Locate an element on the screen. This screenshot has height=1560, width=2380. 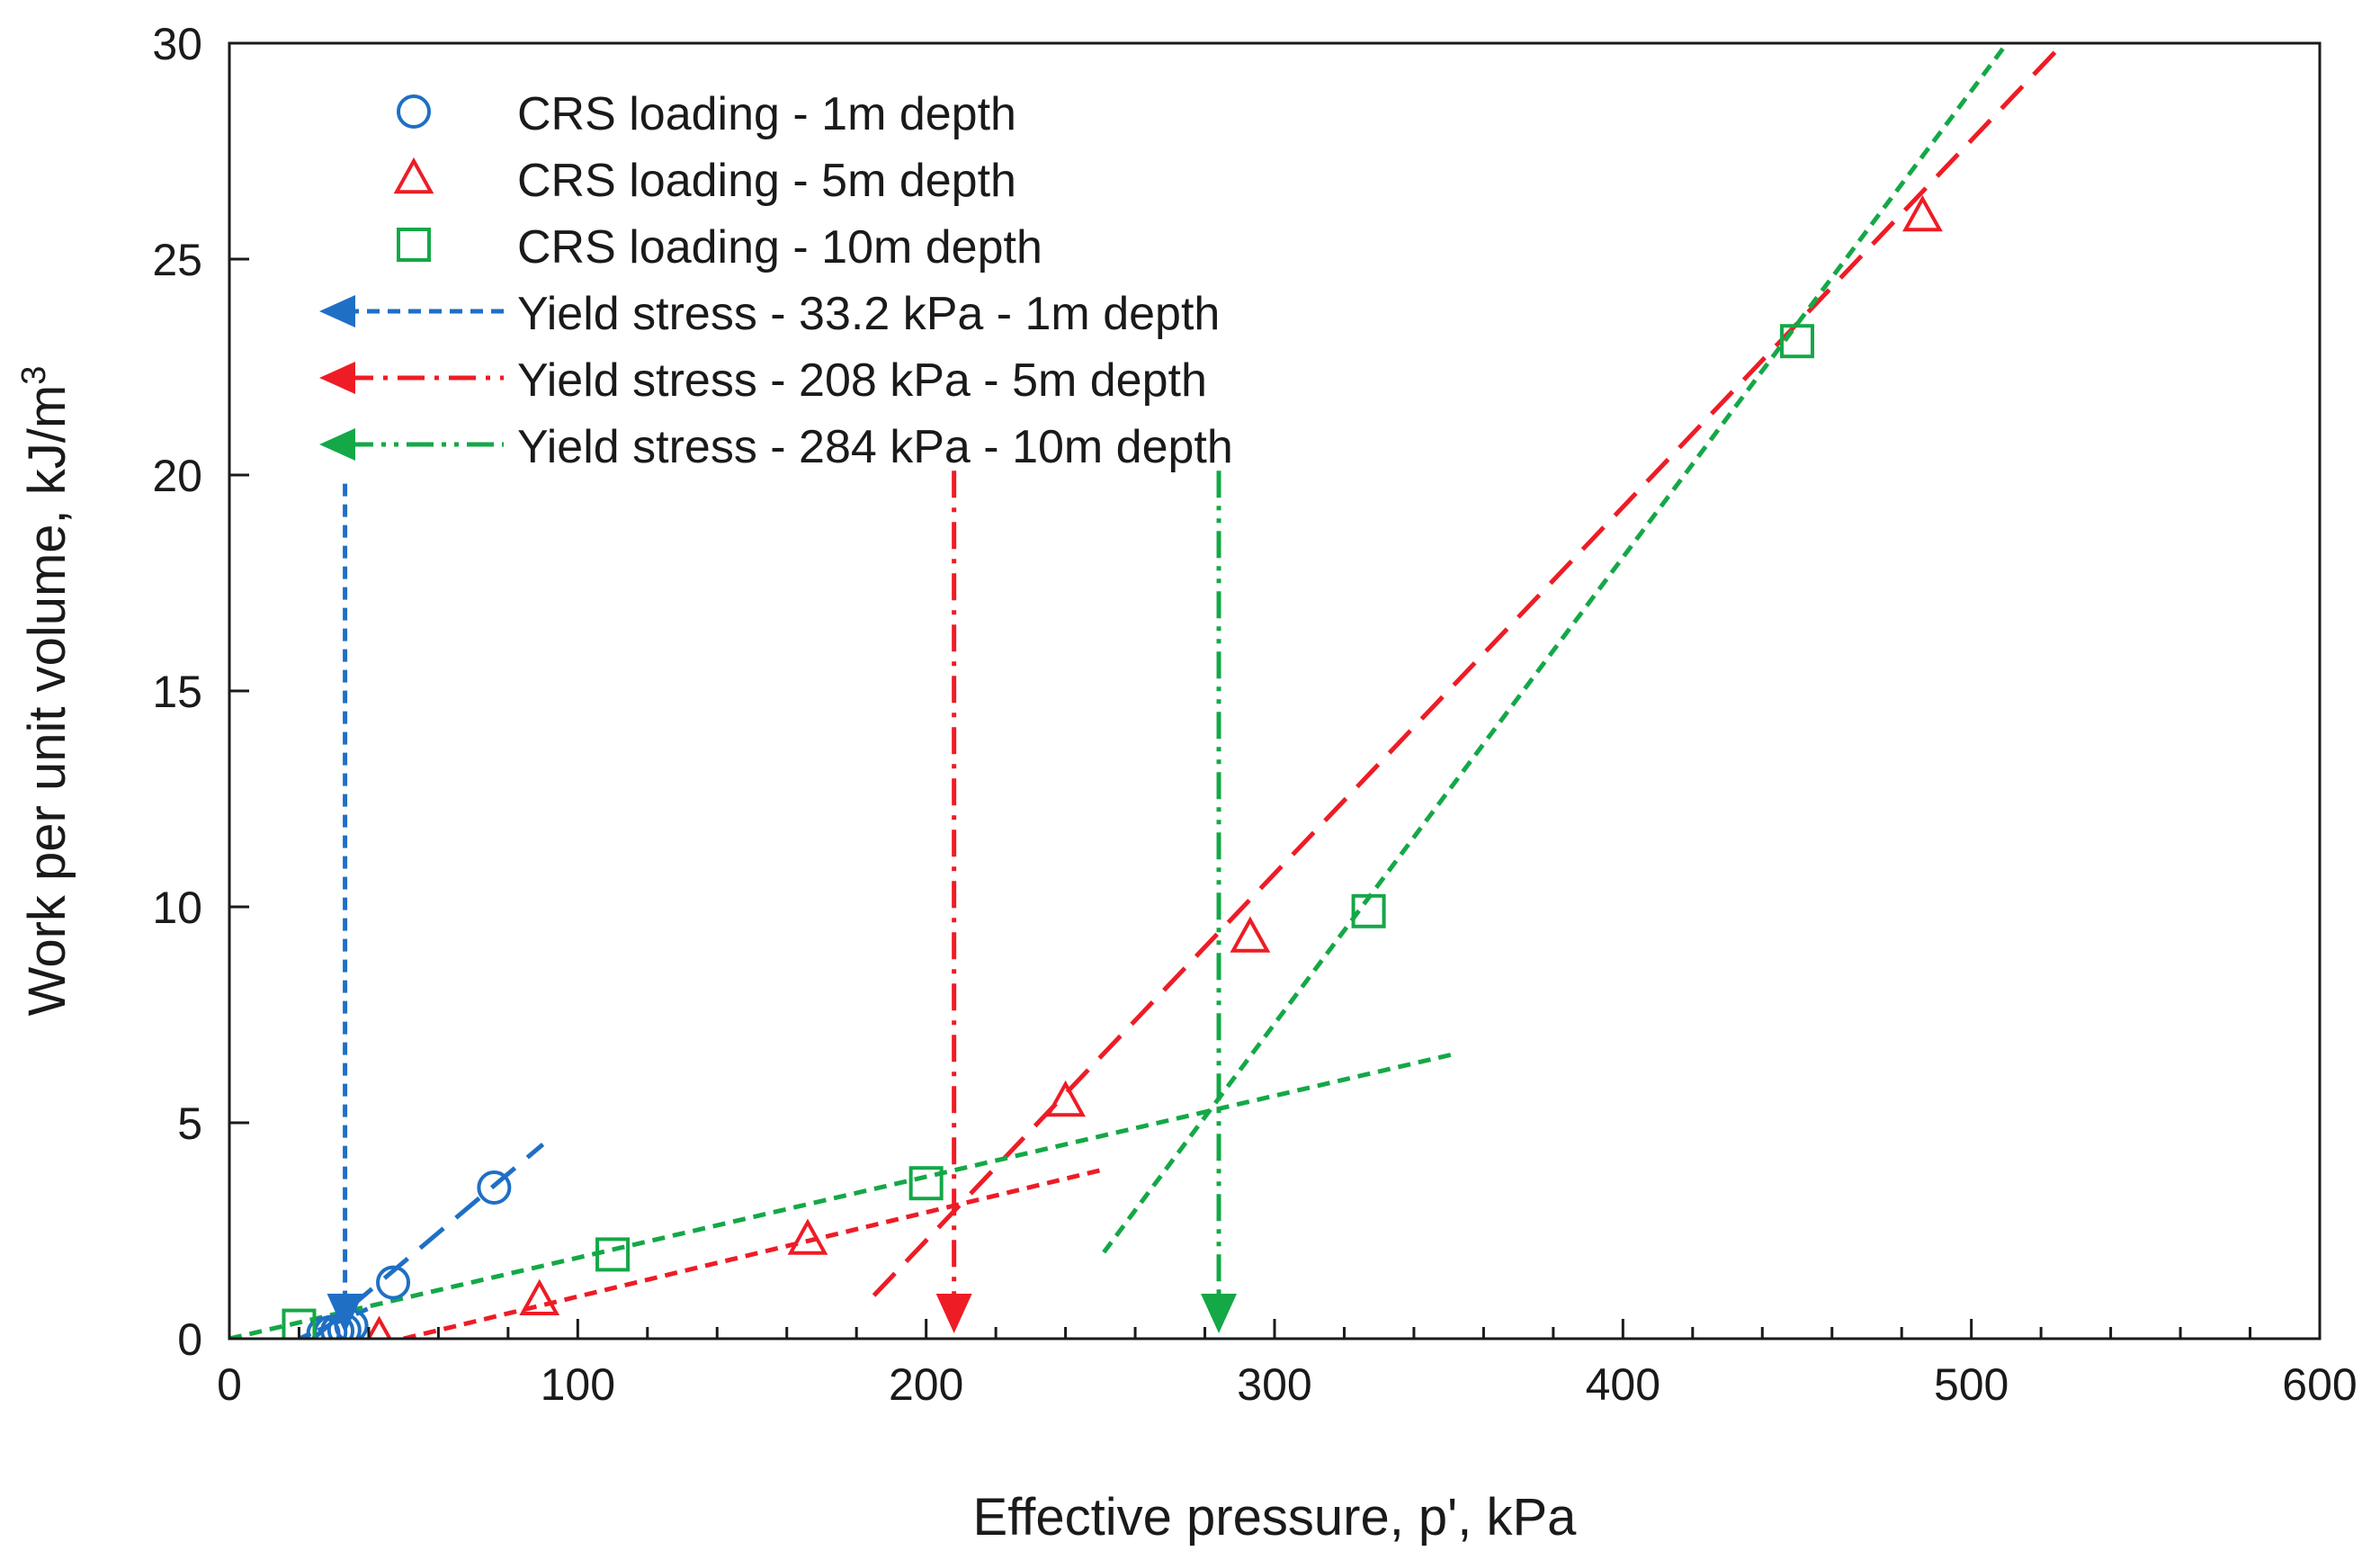
y-tick-label: 0 is located at coordinates (189, 1339).